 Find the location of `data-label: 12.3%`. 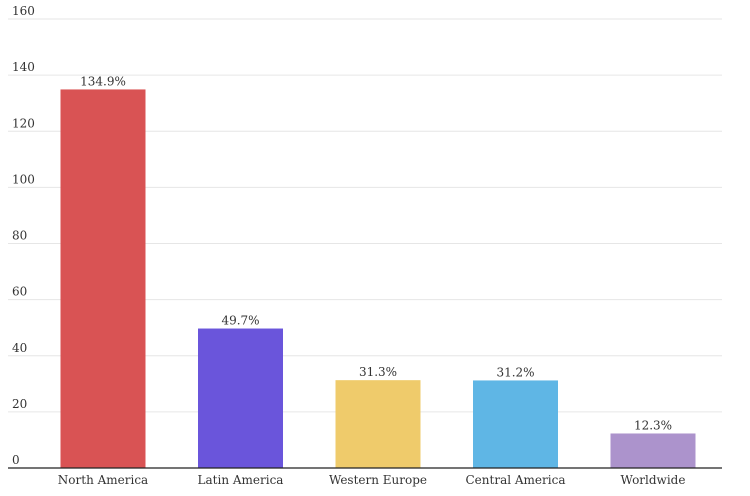

data-label: 12.3% is located at coordinates (653, 425).